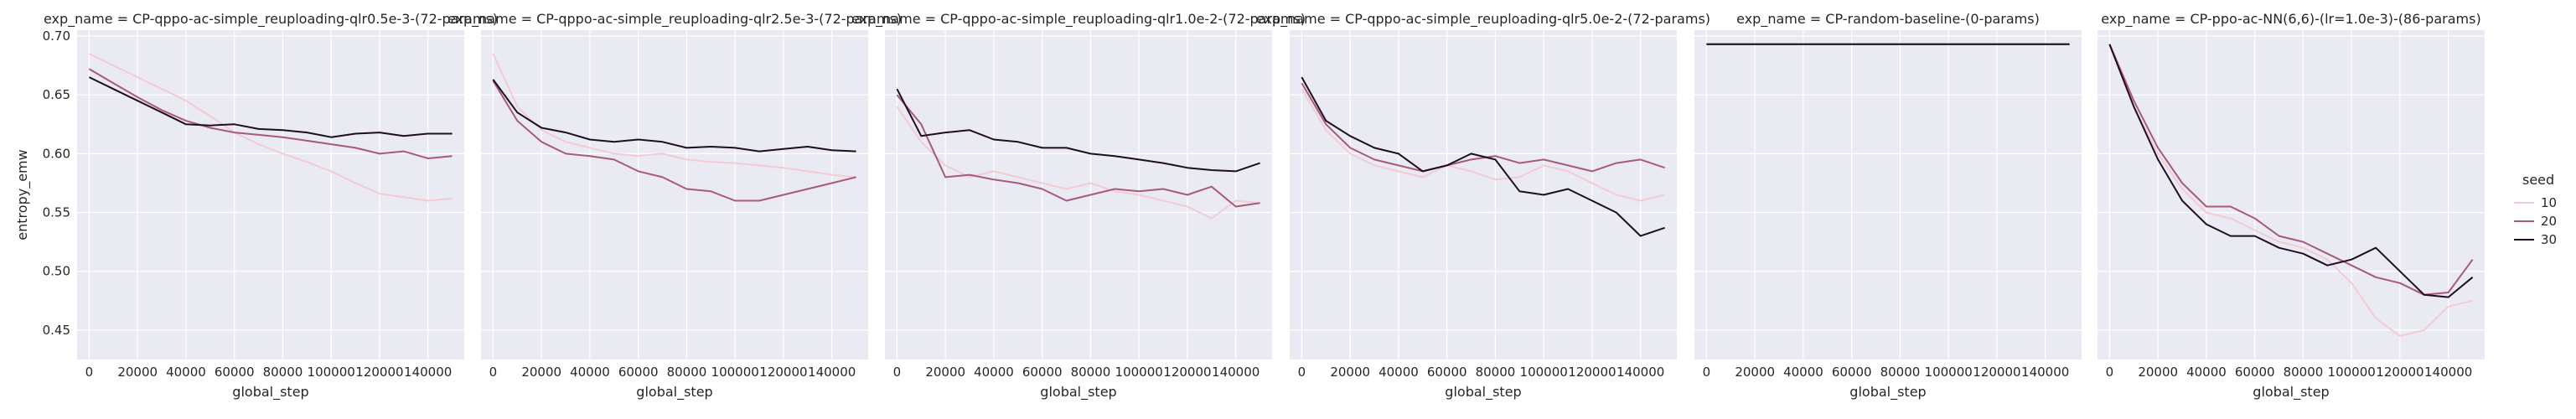  I want to click on legend-label: 20, so click(2549, 221).